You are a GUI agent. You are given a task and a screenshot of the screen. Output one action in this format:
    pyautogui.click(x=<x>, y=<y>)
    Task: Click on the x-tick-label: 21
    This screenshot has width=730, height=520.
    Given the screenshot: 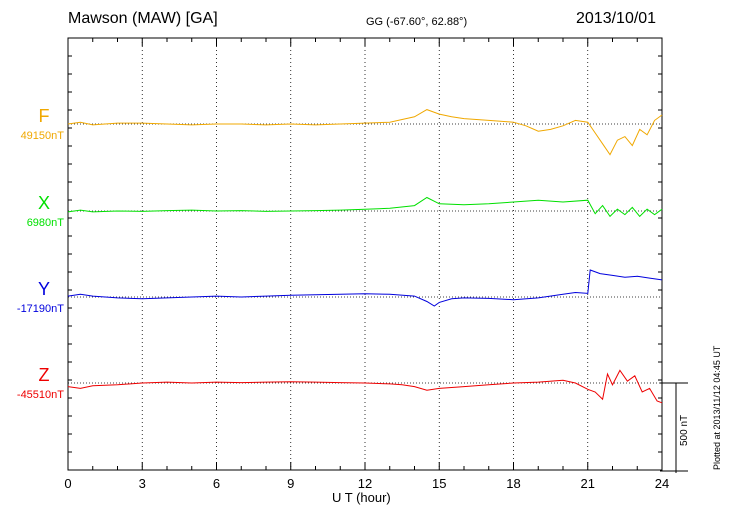 What is the action you would take?
    pyautogui.click(x=588, y=483)
    